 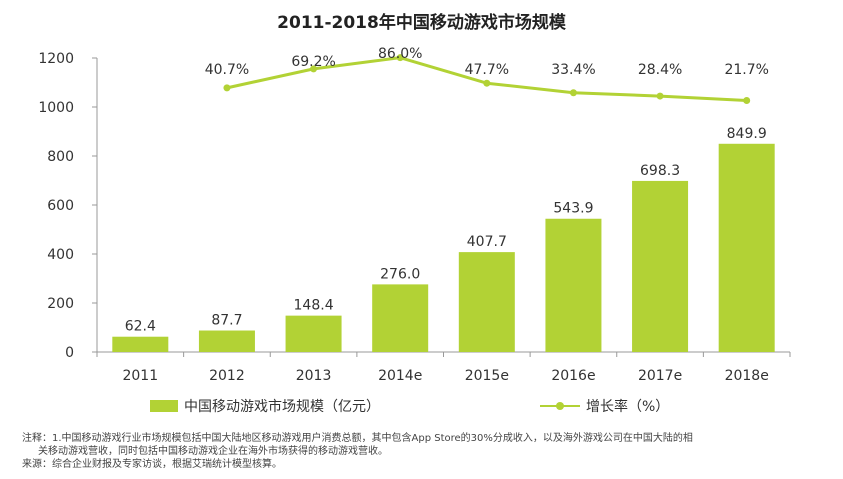 I want to click on legend-line-label: 增长率（%）, so click(x=628, y=407).